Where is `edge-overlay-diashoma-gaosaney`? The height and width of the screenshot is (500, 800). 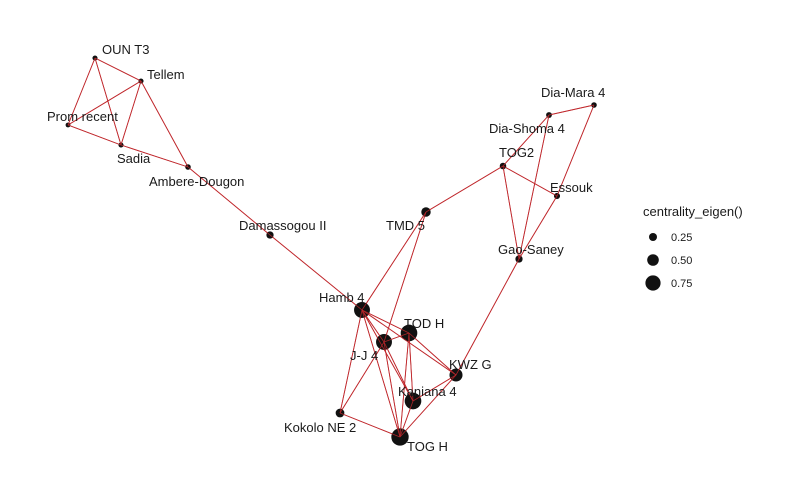
edge-overlay-diashoma-gaosaney is located at coordinates (534, 187).